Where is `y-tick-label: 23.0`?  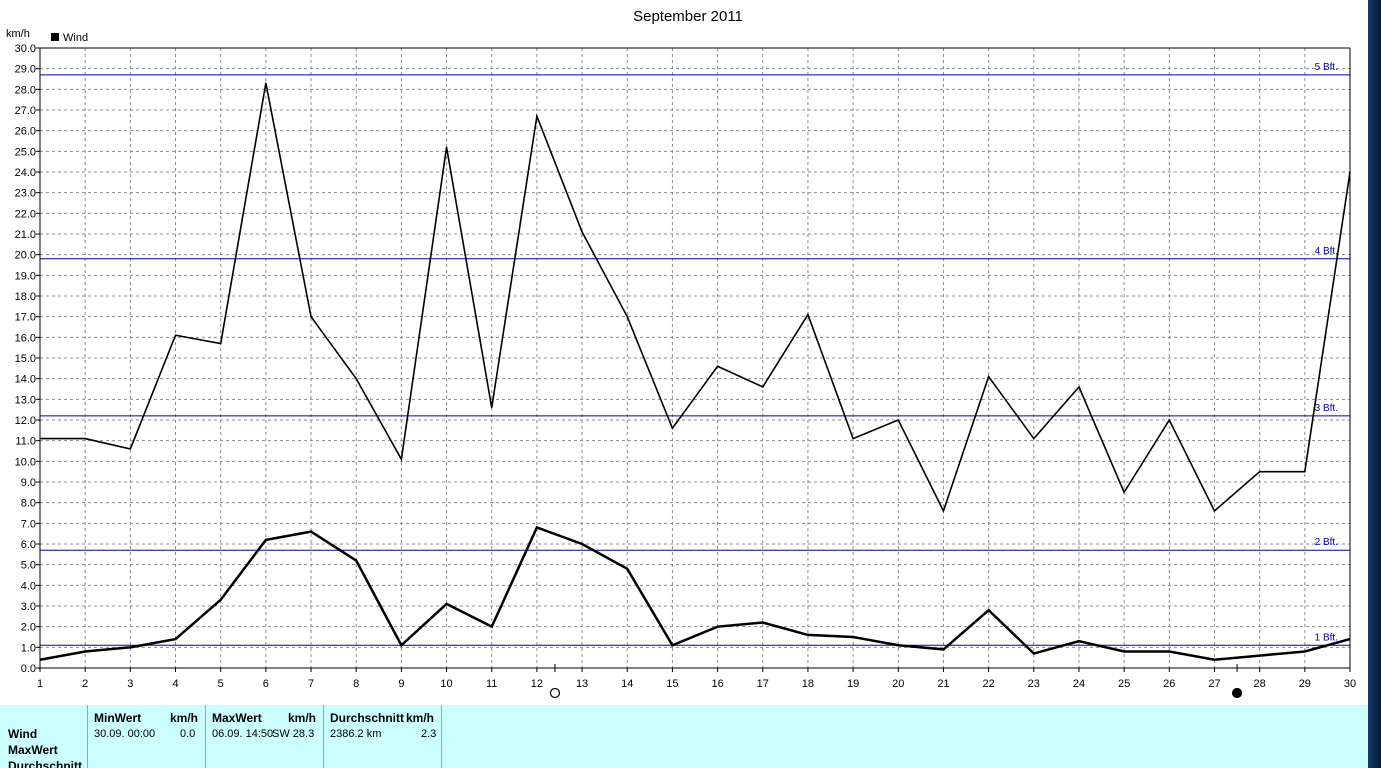 y-tick-label: 23.0 is located at coordinates (25, 194).